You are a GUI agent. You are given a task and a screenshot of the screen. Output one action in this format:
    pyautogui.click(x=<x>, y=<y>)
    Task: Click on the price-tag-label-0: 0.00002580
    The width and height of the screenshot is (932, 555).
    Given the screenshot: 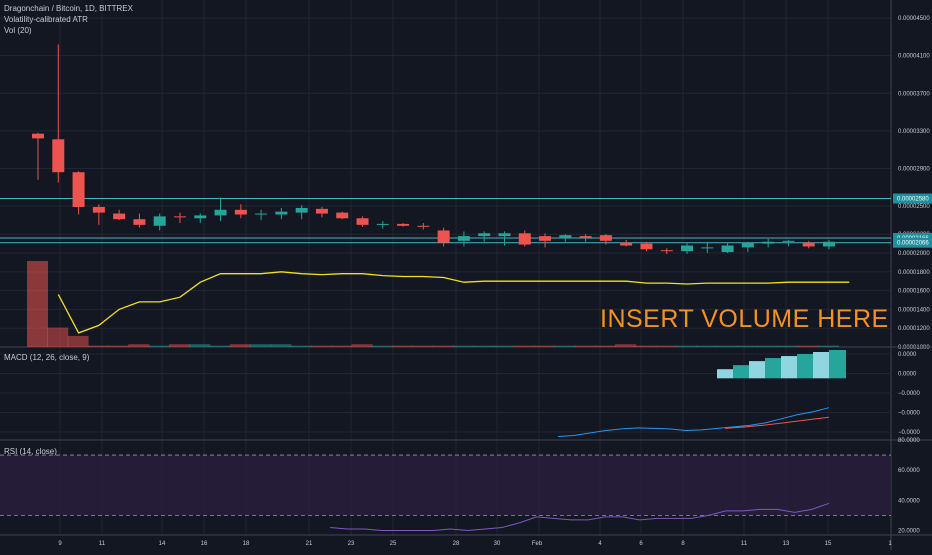 What is the action you would take?
    pyautogui.click(x=913, y=200)
    